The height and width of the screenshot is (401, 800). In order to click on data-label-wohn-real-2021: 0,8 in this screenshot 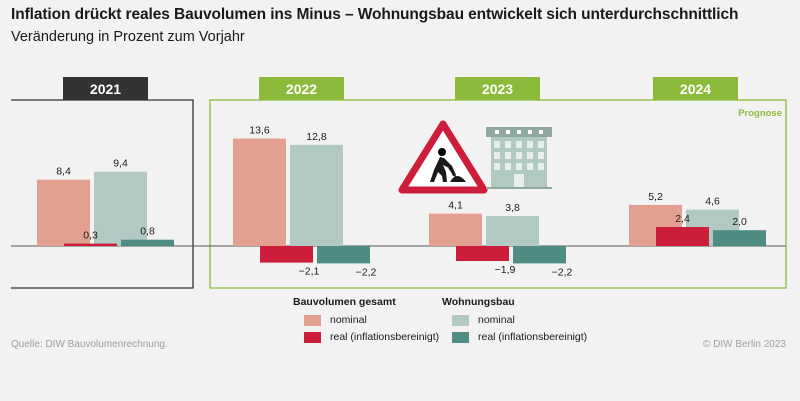, I will do `click(147, 232)`.